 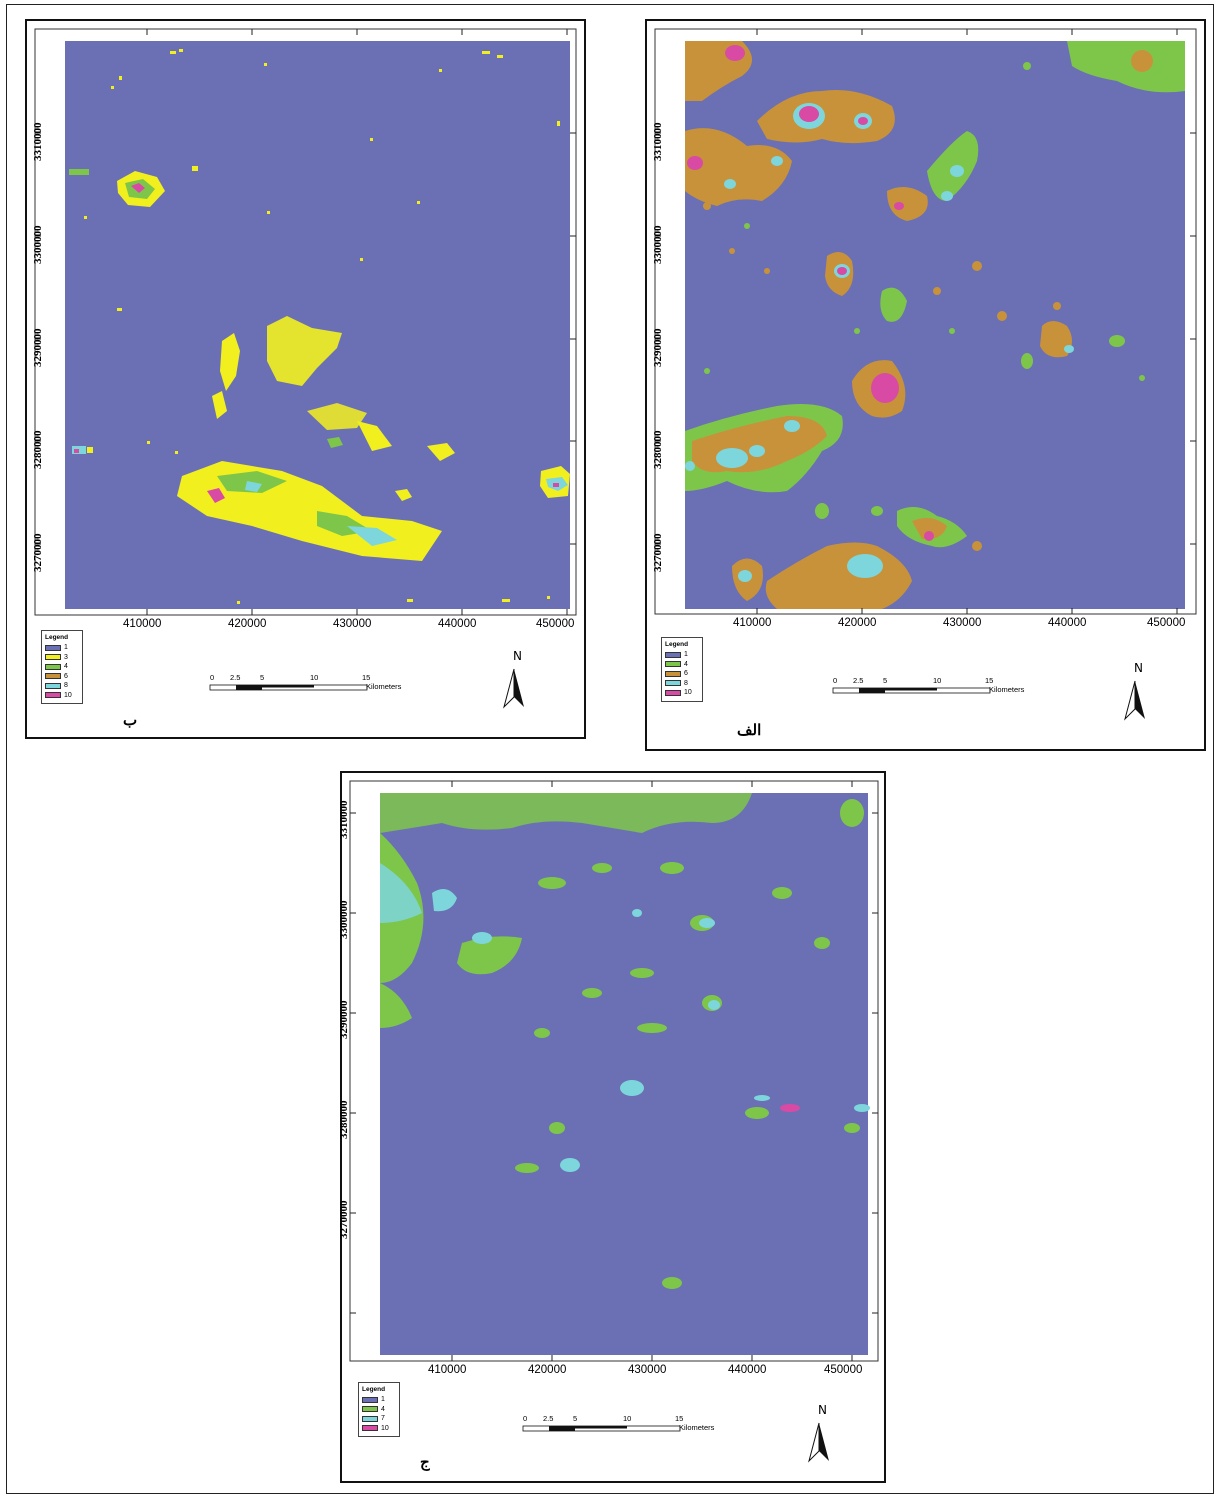 What do you see at coordinates (62, 658) in the screenshot?
I see `legend-item: 3` at bounding box center [62, 658].